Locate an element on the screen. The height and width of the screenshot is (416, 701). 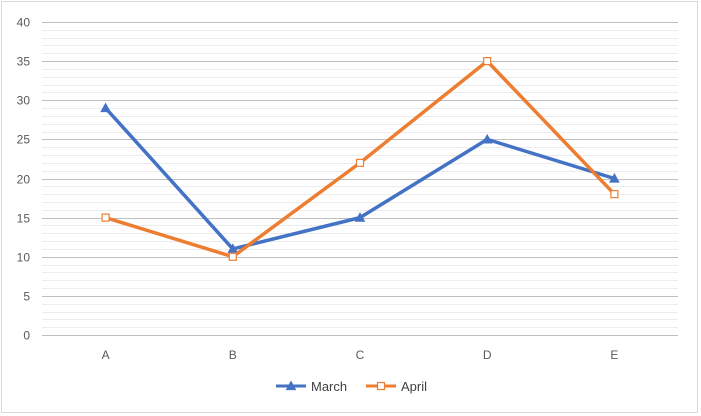
legend-item-march: March is located at coordinates (311, 386).